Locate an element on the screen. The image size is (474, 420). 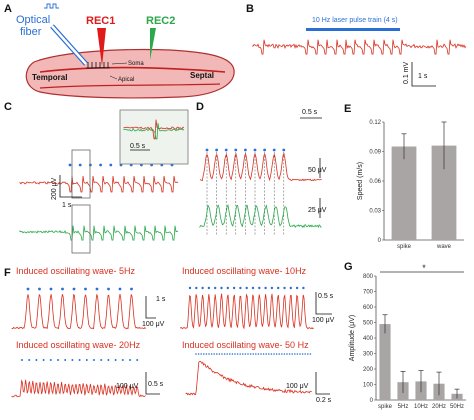
f1-scalebar is located at coordinates (150, 307).